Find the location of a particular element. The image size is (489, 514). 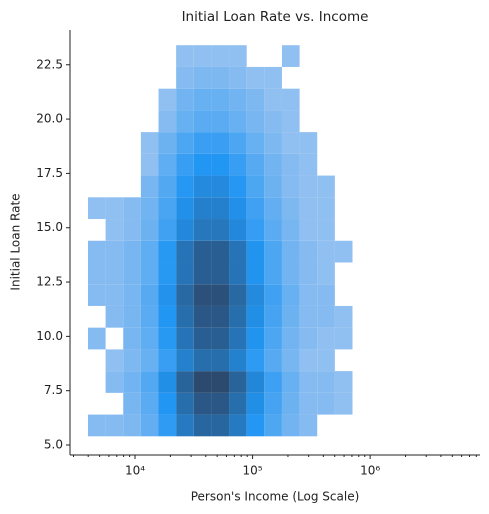

y-axis-label: Initial Loan Rate is located at coordinates (16, 241).